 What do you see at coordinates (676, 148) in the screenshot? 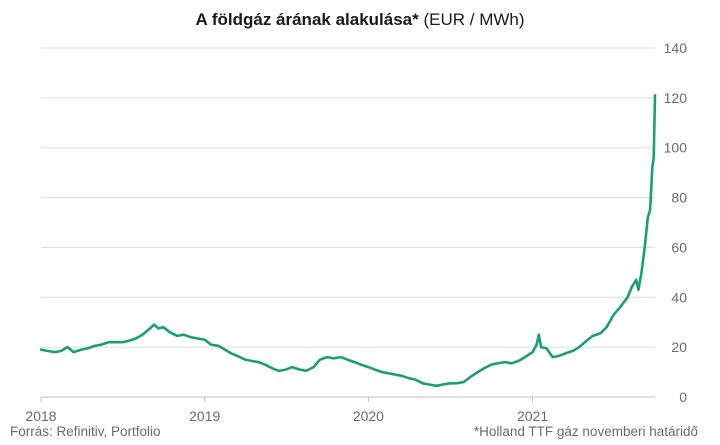
I see `y-tick-label: 100` at bounding box center [676, 148].